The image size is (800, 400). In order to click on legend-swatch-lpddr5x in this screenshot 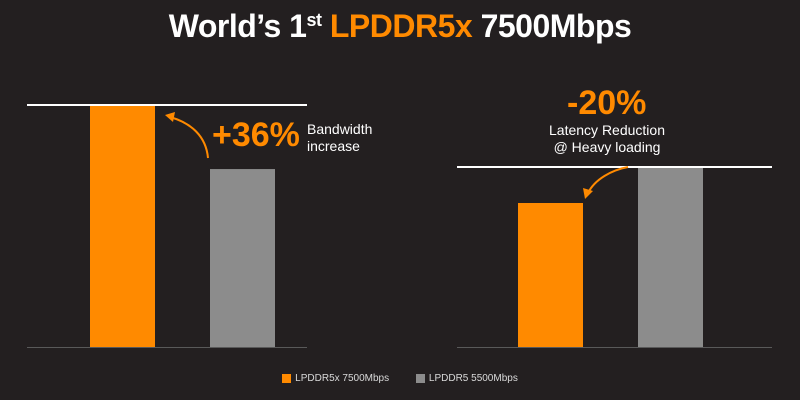, I will do `click(287, 378)`.